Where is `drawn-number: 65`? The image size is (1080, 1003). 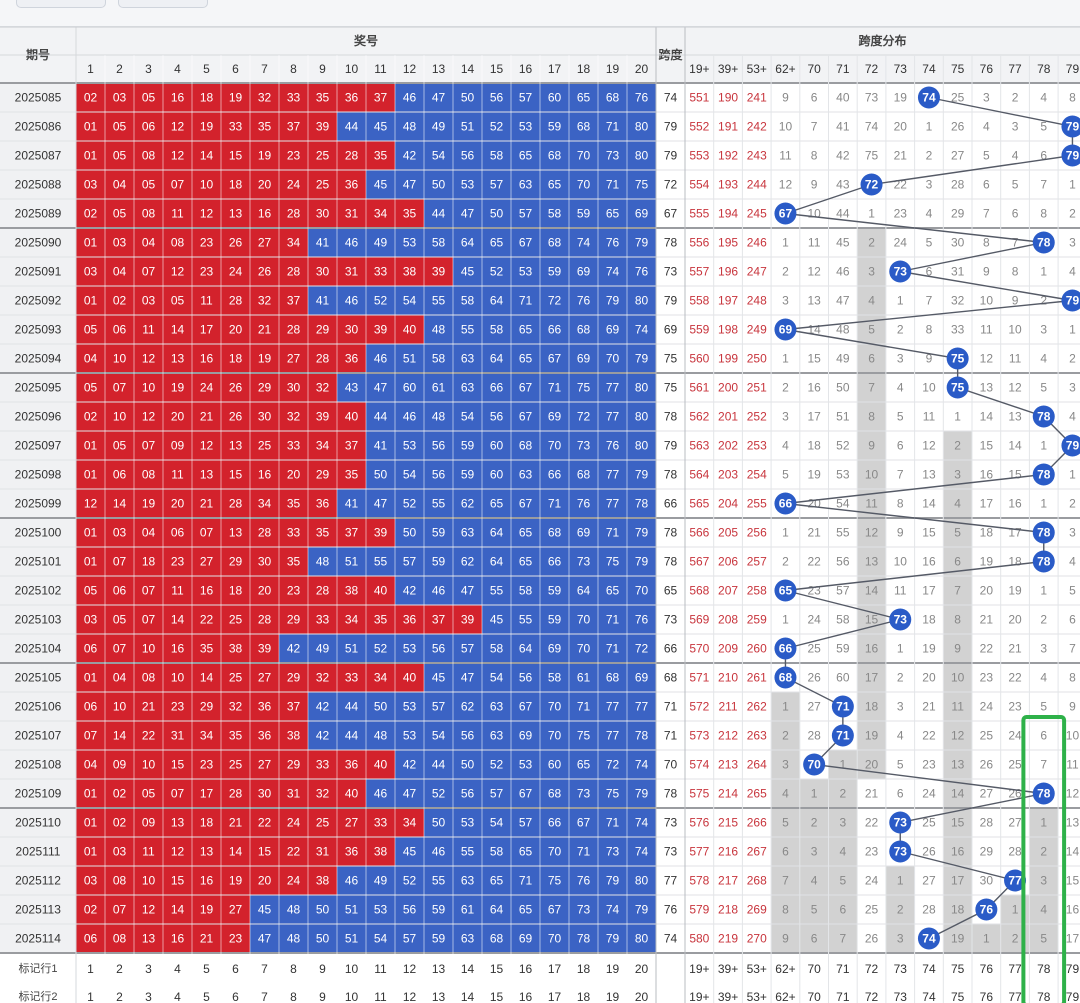 drawn-number: 65 is located at coordinates (613, 591).